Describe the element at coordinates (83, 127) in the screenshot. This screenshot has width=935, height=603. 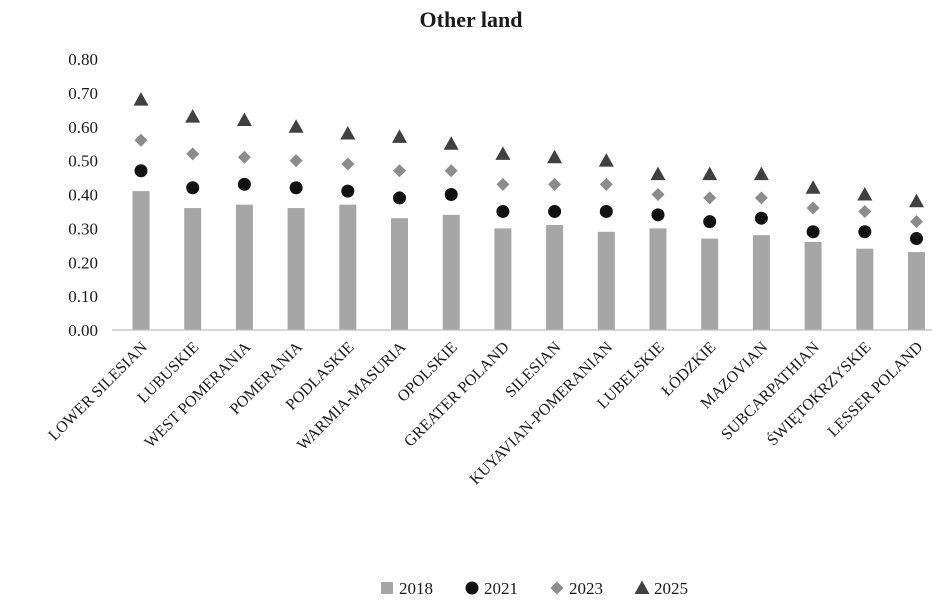
I see `y-tick-label: 0.60` at that location.